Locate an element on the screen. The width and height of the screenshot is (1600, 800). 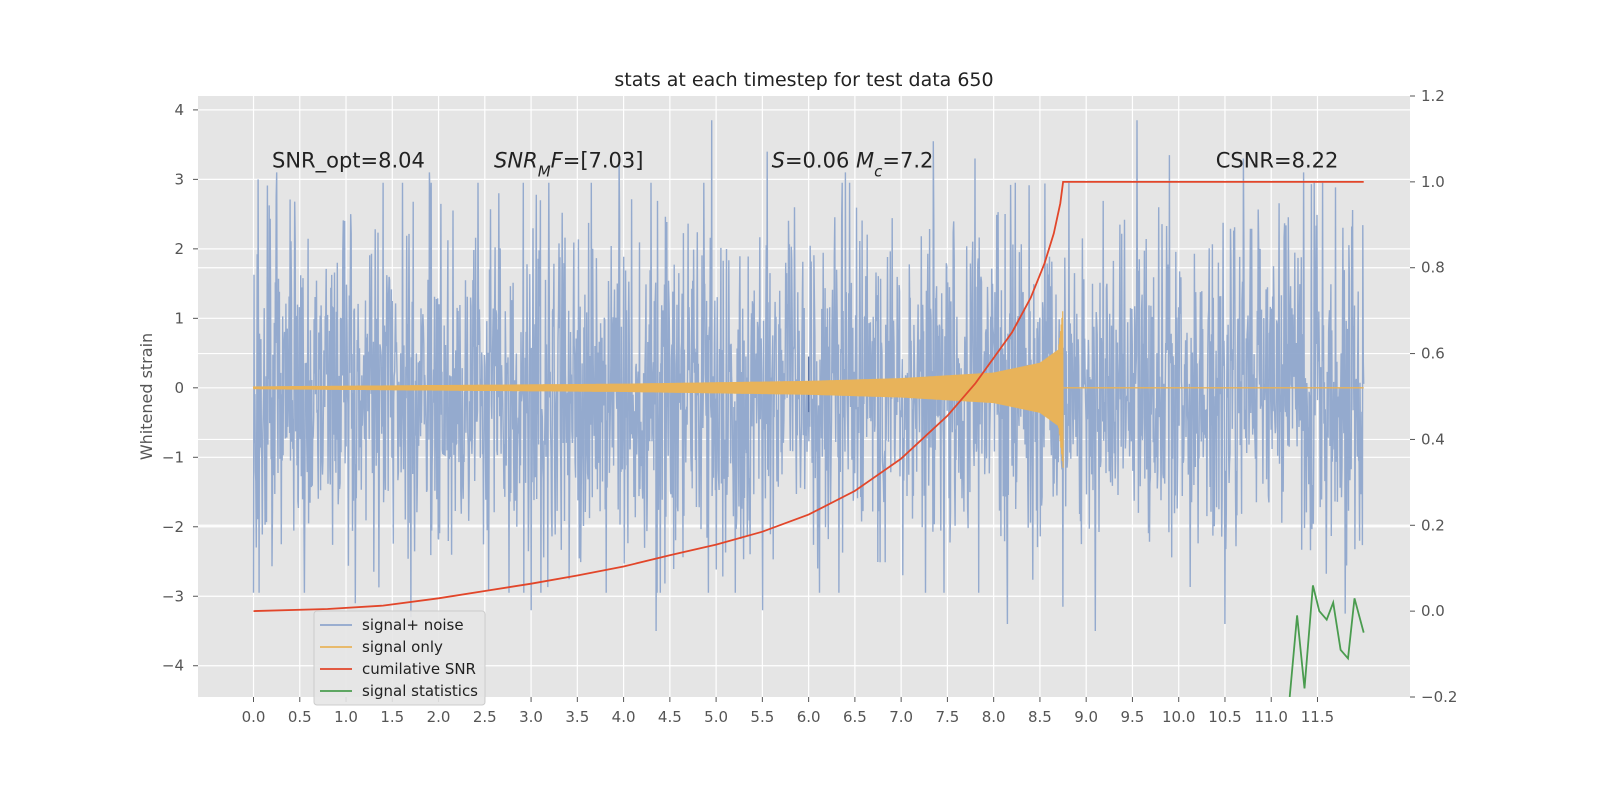
x-tick-label: 2.5 is located at coordinates (485, 717).